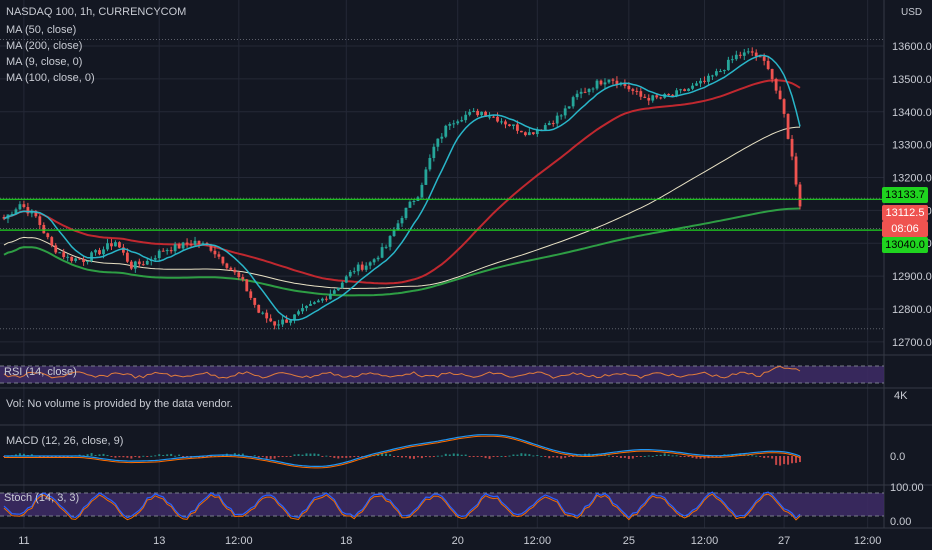  Describe the element at coordinates (40, 372) in the screenshot. I see `rsi-label: RSI (14, close)` at that location.